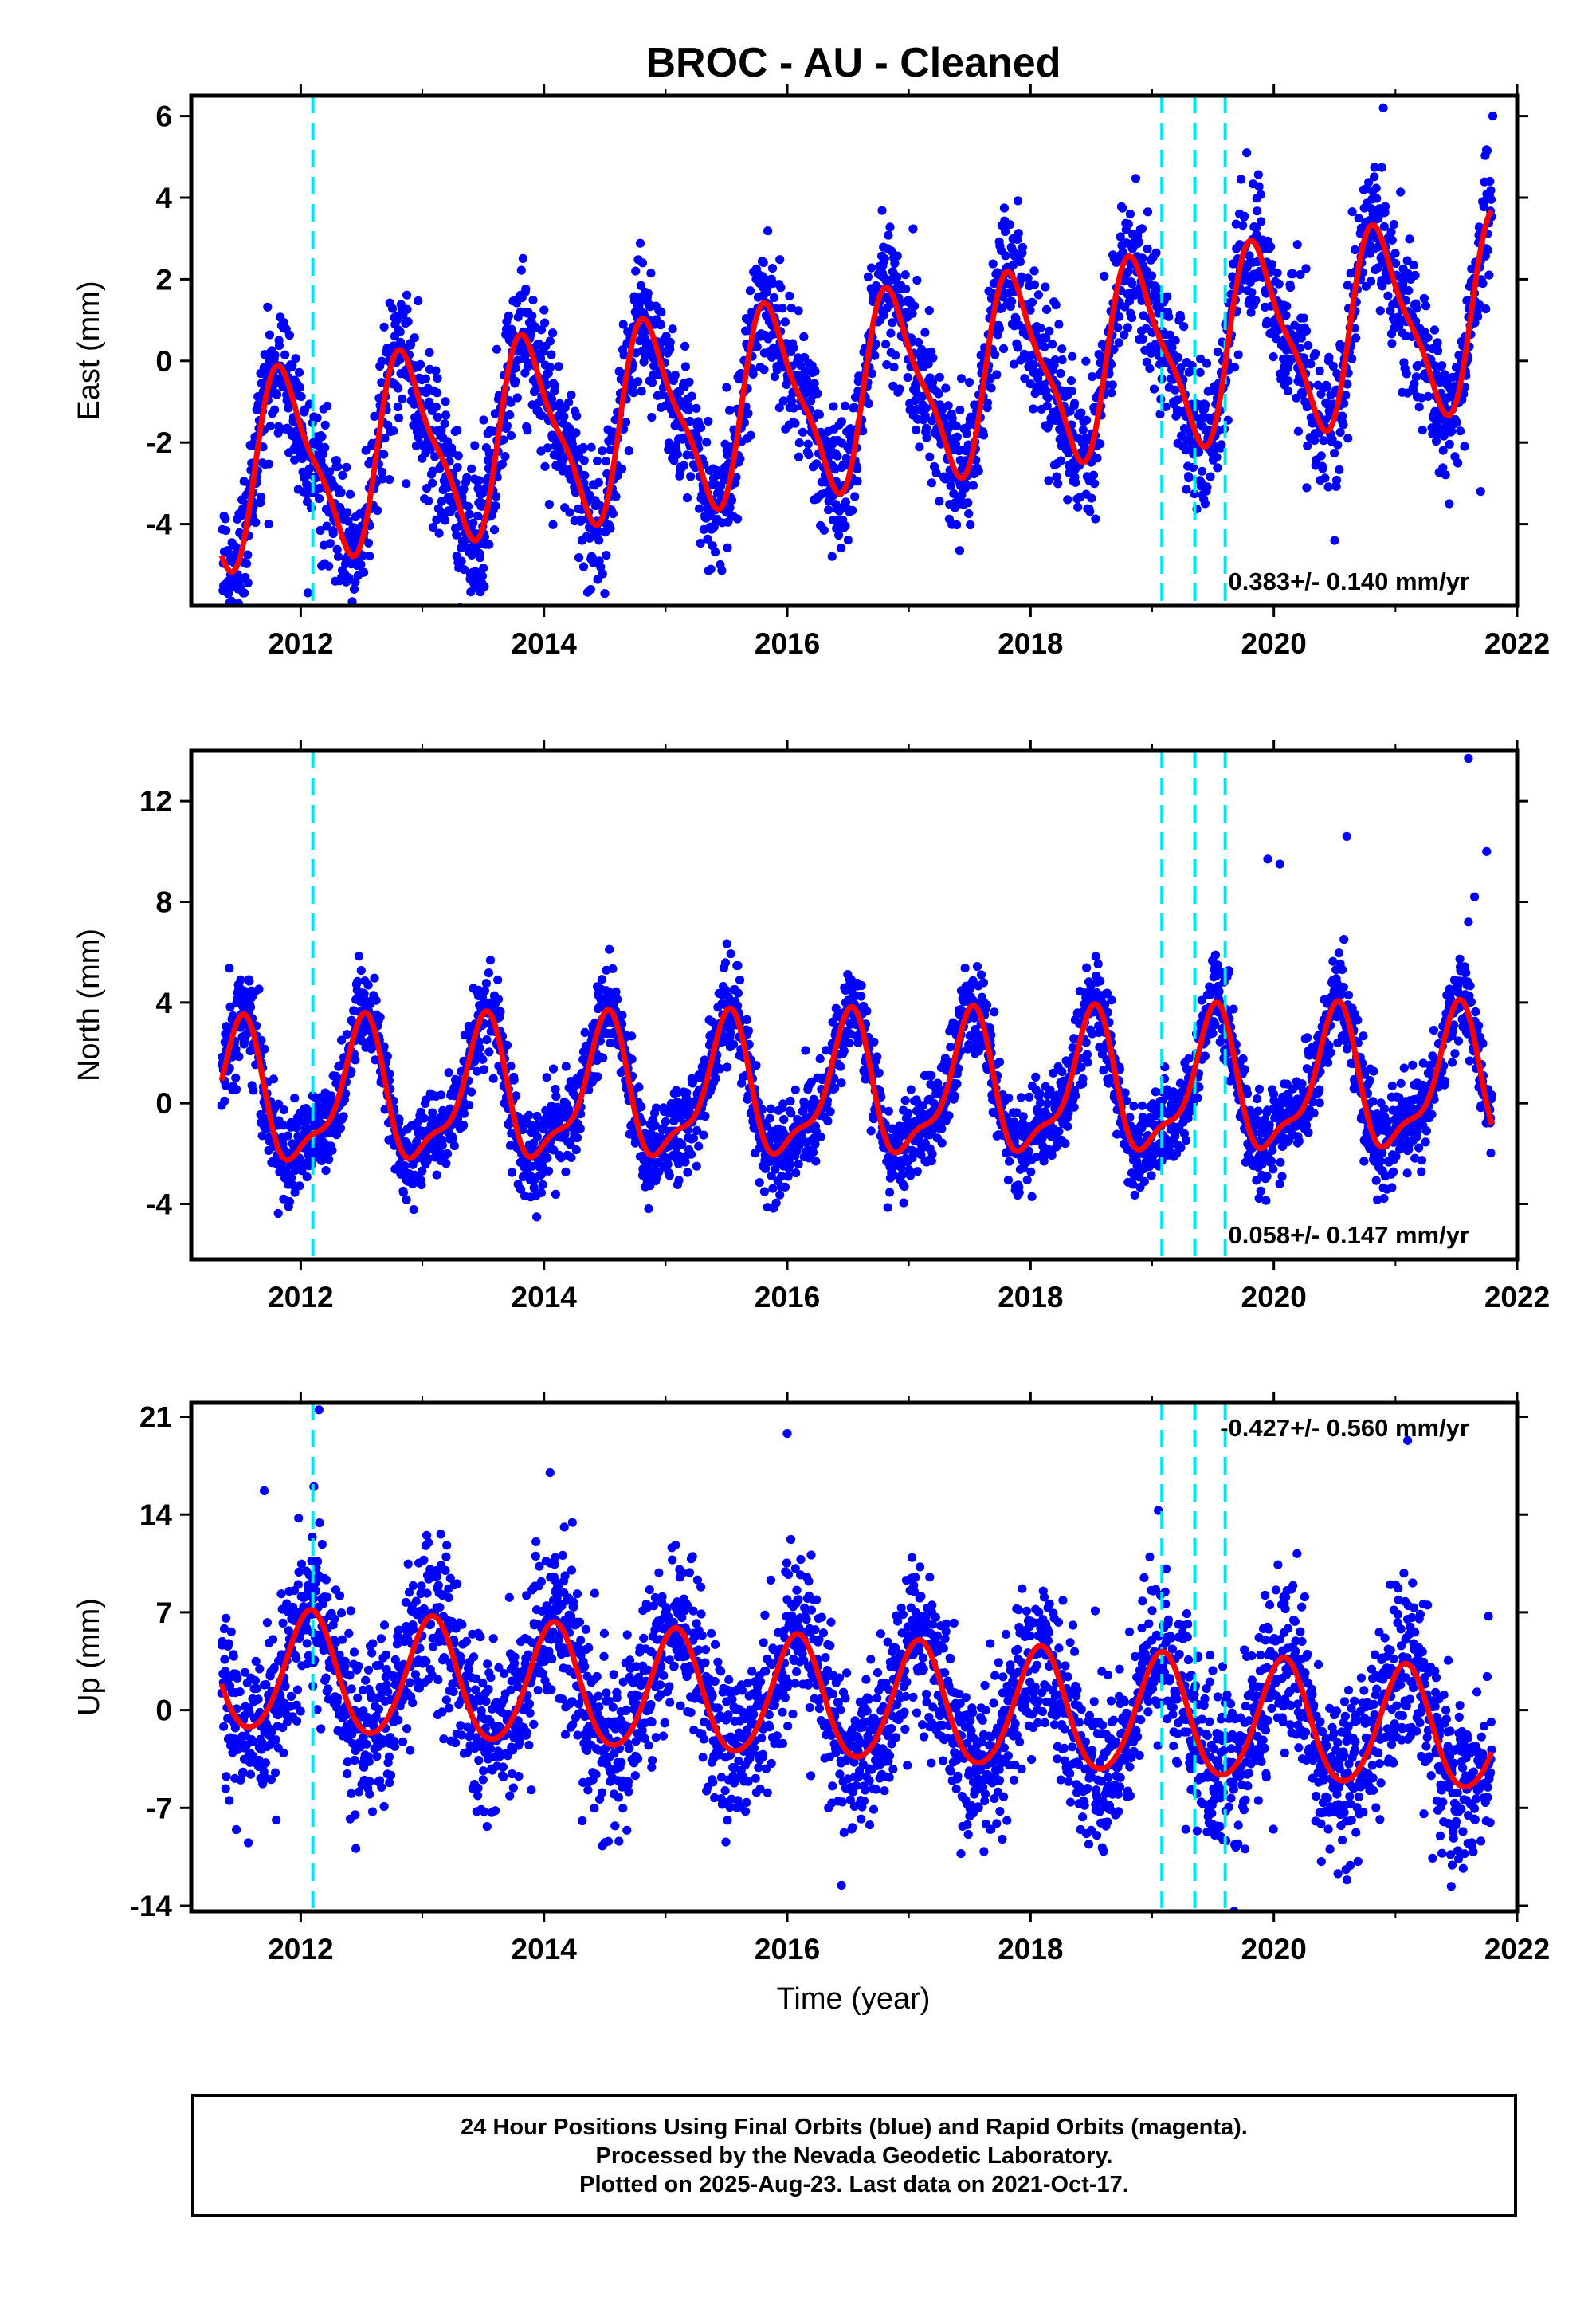 Image resolution: width=1596 pixels, height=2313 pixels. Describe the element at coordinates (1517, 643) in the screenshot. I see `x-tick-label: 2022` at that location.